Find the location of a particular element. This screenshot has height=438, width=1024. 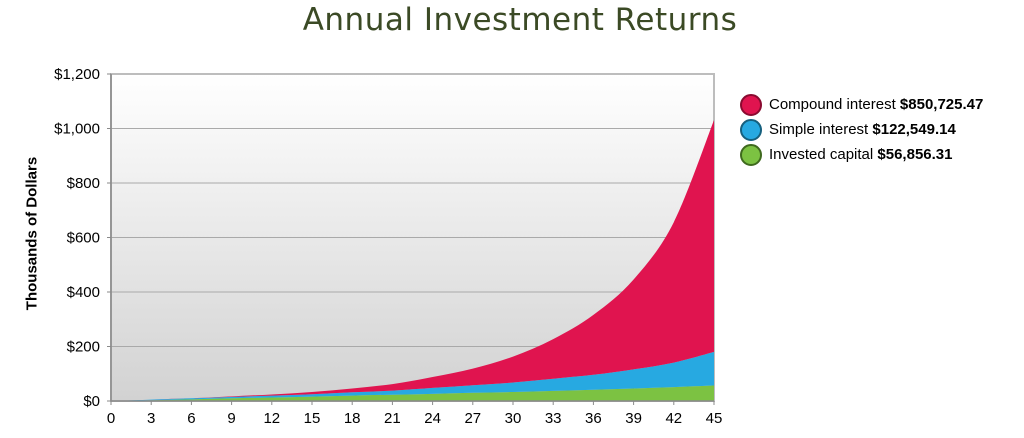

x-tick-label: 36 is located at coordinates (593, 418).